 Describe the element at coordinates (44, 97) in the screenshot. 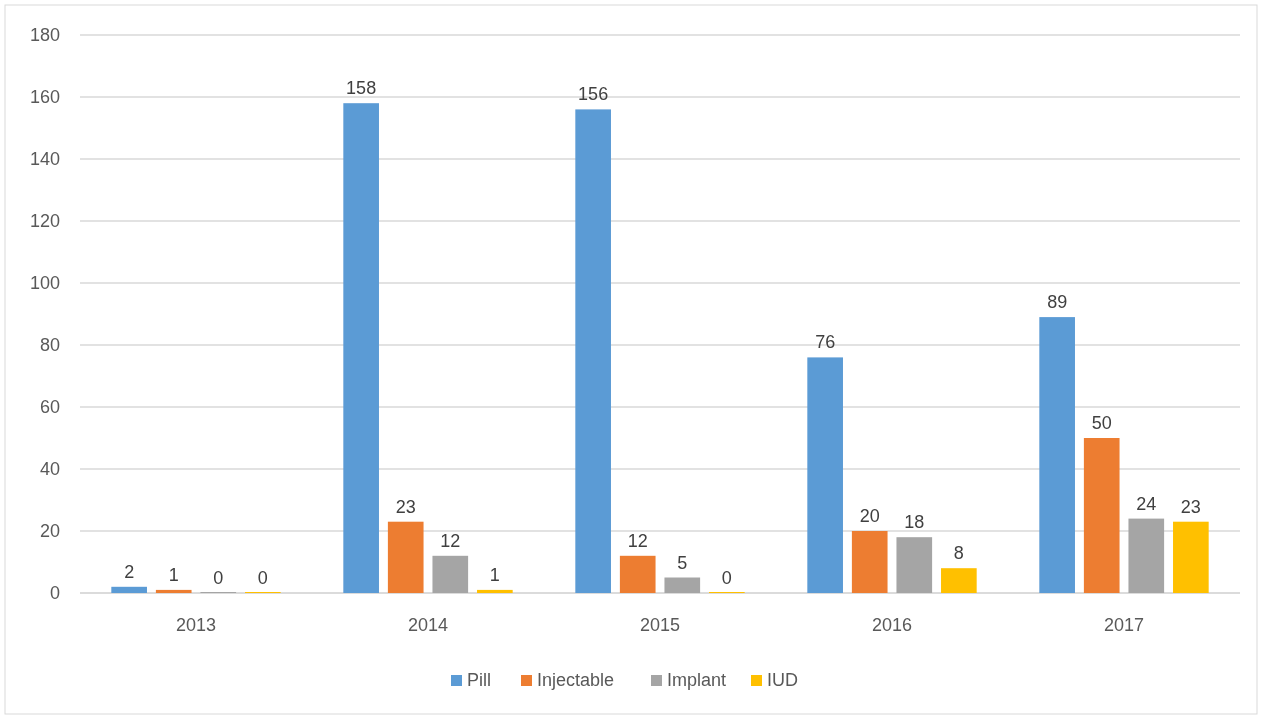

I see `y-tick-label: 160` at that location.